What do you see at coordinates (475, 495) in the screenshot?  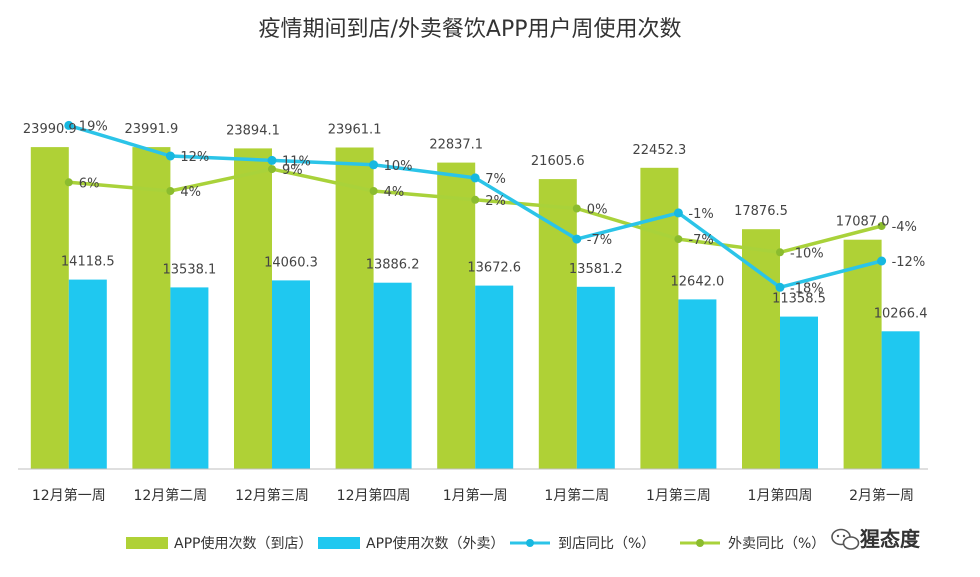 I see `category-label-5: 1月第一周` at bounding box center [475, 495].